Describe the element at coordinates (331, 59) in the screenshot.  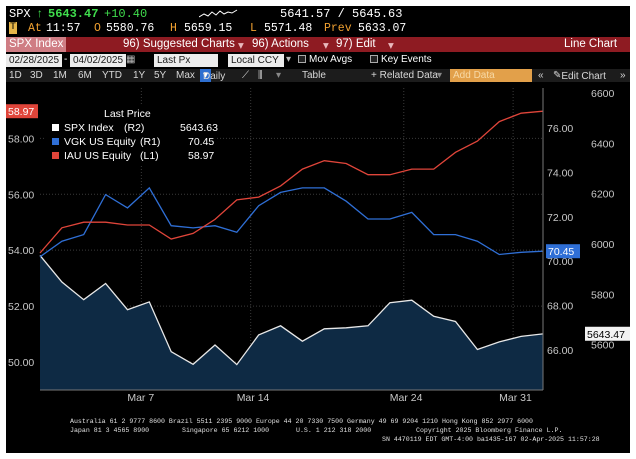
I see `mov-avgs-label: Mov Avgs` at that location.